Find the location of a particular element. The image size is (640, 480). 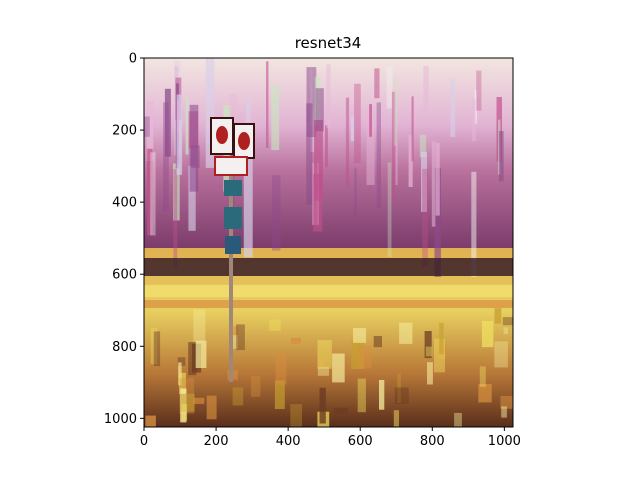

chart-title: resnet34 is located at coordinates (328, 43).